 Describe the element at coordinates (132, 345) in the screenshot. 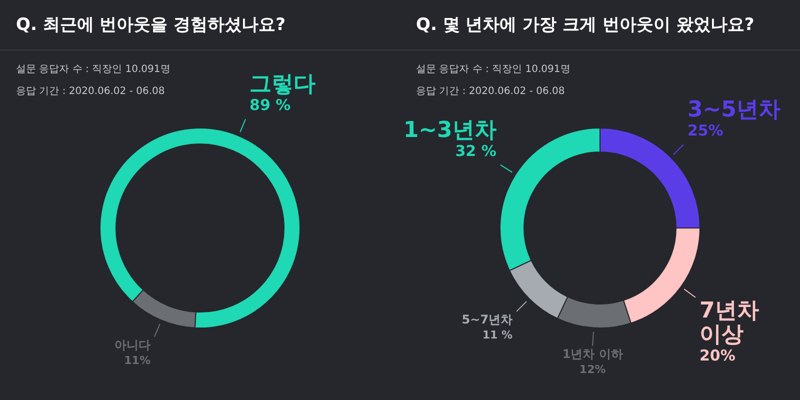

I see `slice-label: 아니다` at that location.